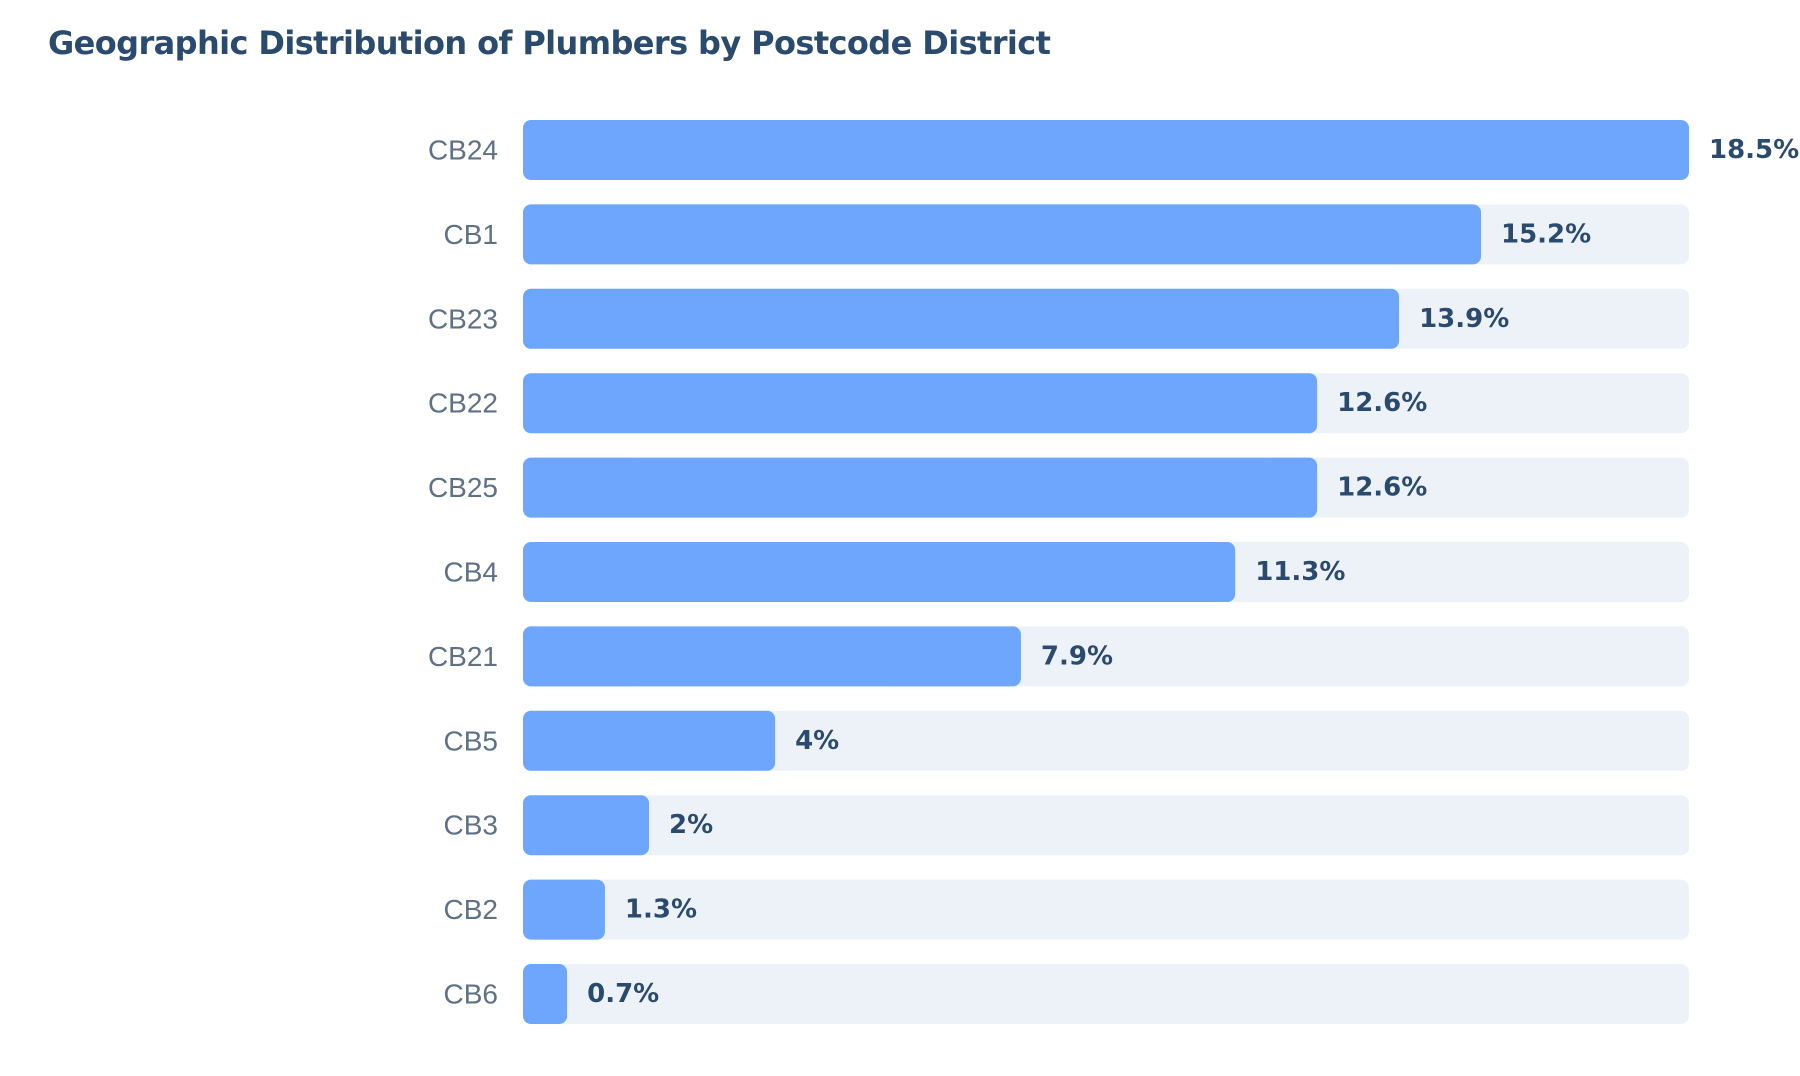 This screenshot has width=1800, height=1076. I want to click on category-label: CB5, so click(471, 740).